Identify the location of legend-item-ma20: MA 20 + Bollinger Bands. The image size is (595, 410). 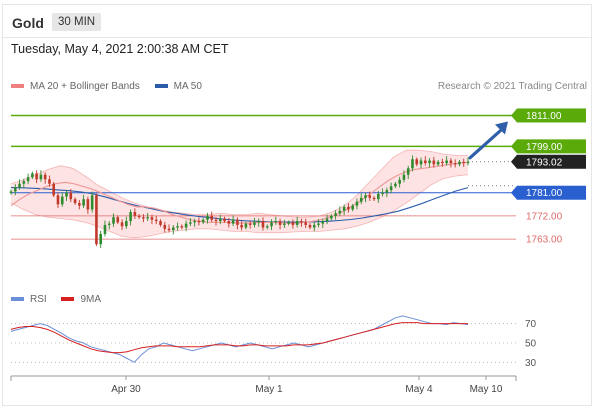
(75, 86).